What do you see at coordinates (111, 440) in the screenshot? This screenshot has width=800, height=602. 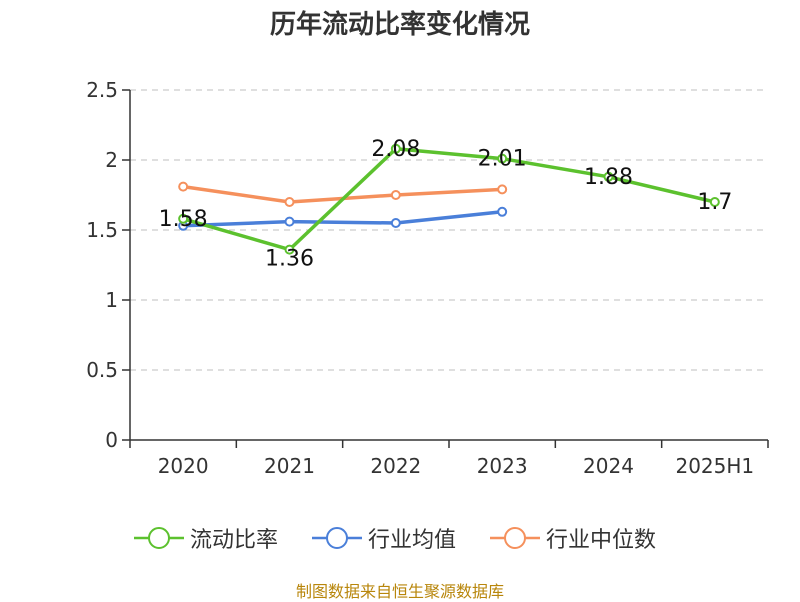 I see `y-tick-label: 0` at bounding box center [111, 440].